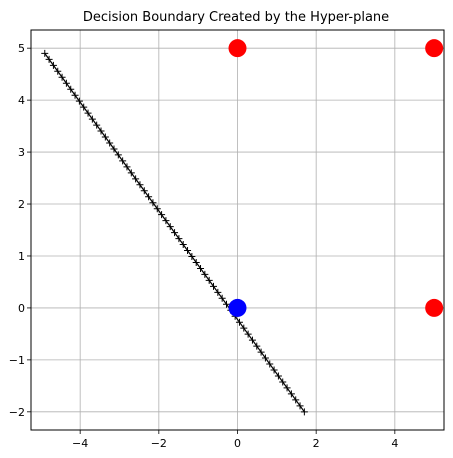 This screenshot has height=458, width=453. What do you see at coordinates (21, 48) in the screenshot?
I see `y-tick-label: 5` at bounding box center [21, 48].